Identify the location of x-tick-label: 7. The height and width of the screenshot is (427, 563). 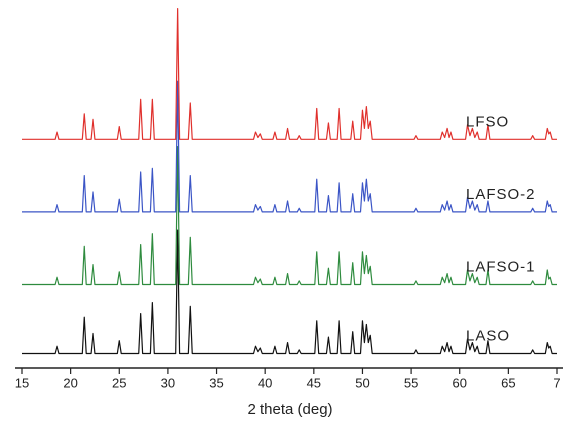
(556, 382).